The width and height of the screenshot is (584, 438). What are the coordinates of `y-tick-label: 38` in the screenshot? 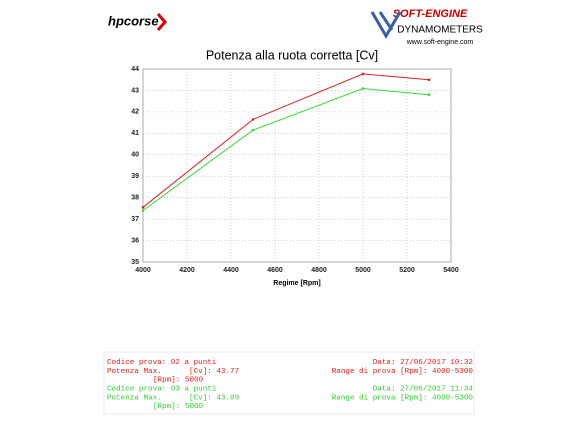 It's located at (135, 198).